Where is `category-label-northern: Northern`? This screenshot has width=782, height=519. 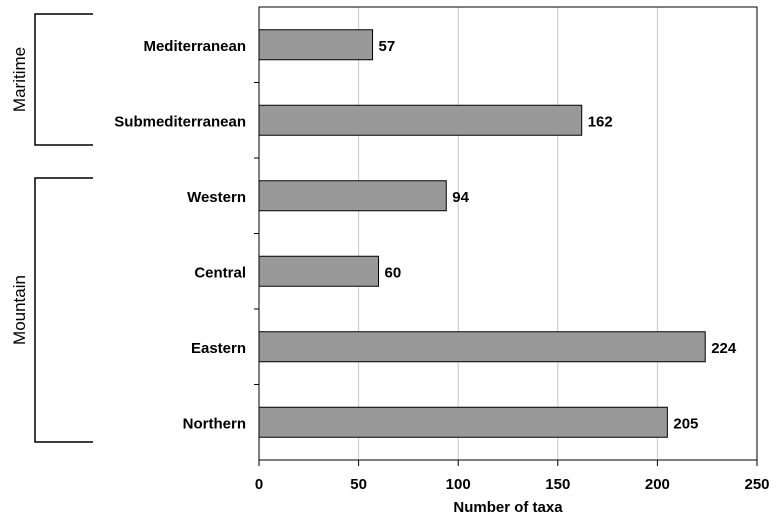
category-label-northern: Northern is located at coordinates (214, 423).